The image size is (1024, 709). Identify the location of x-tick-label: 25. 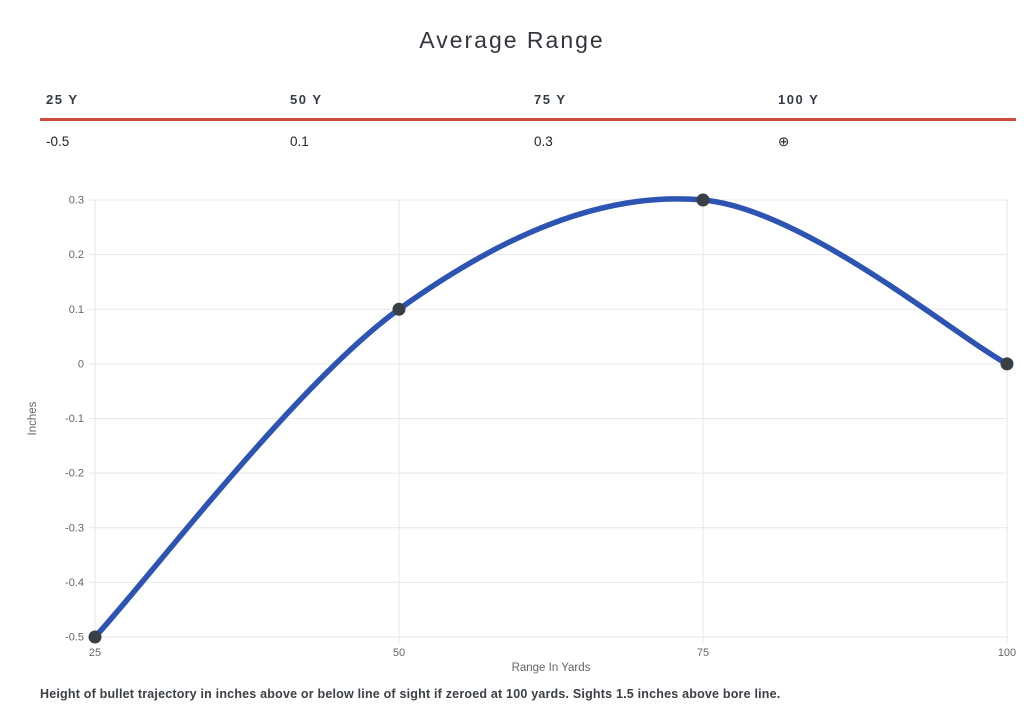
(95, 653).